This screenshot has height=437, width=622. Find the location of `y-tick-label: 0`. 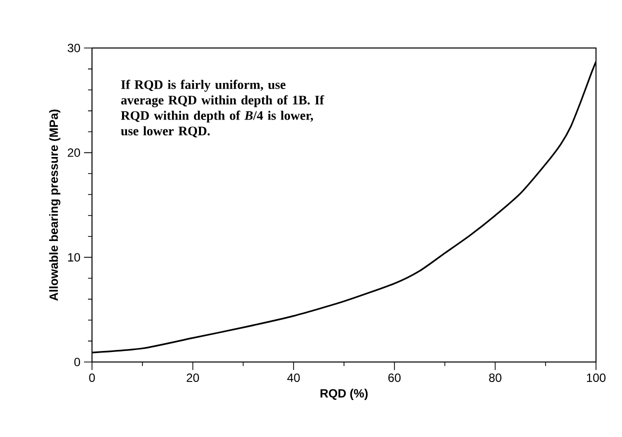

y-tick-label: 0 is located at coordinates (77, 362).